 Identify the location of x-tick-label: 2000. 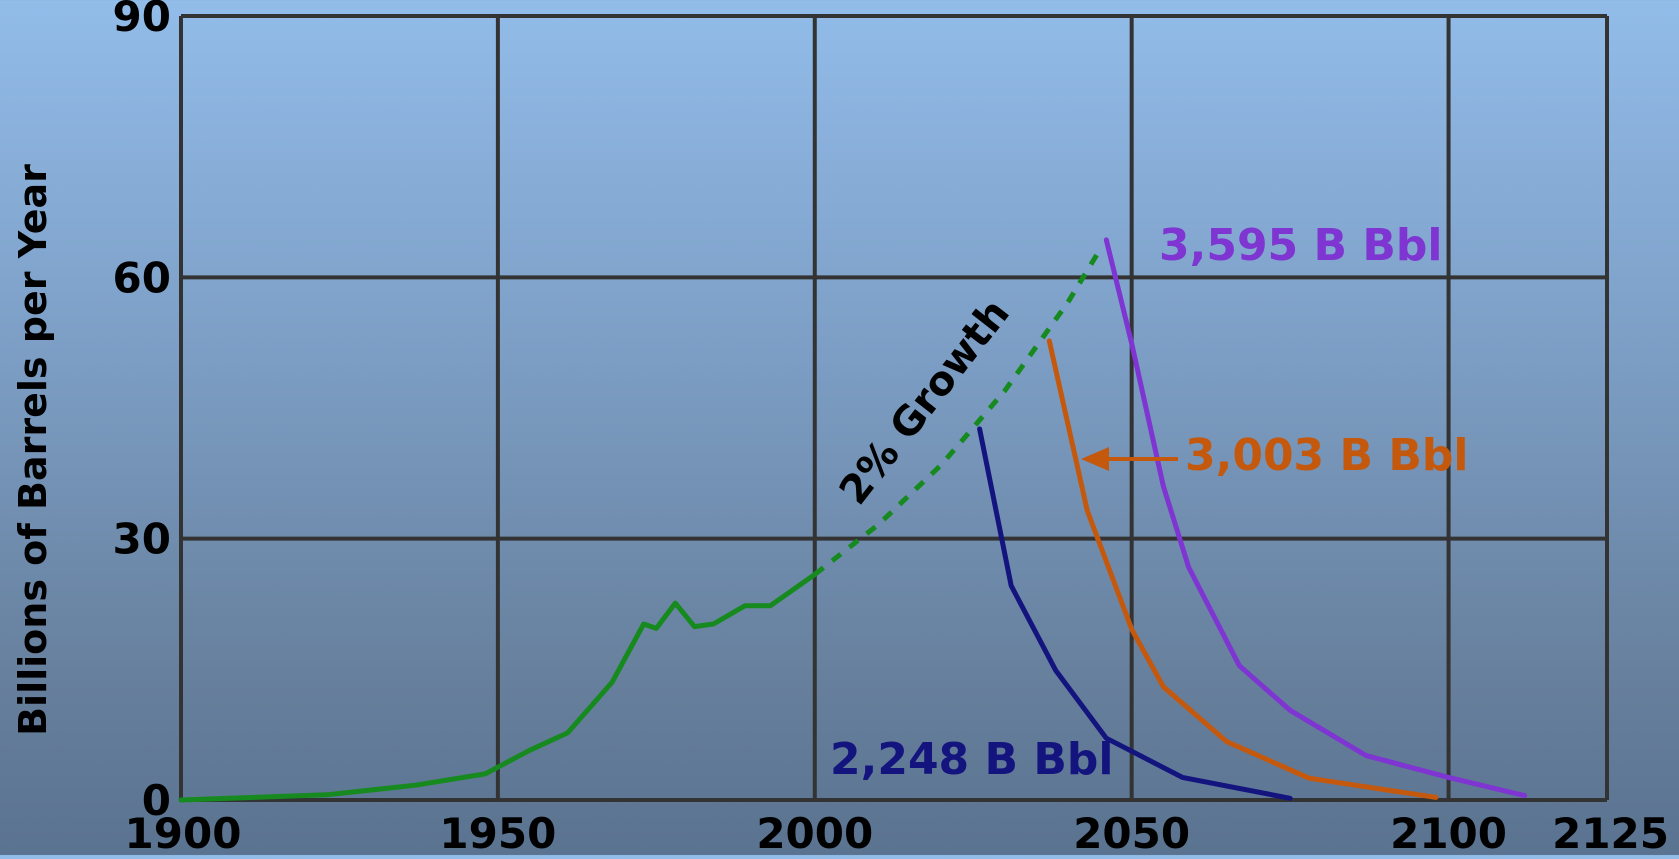
(814, 832).